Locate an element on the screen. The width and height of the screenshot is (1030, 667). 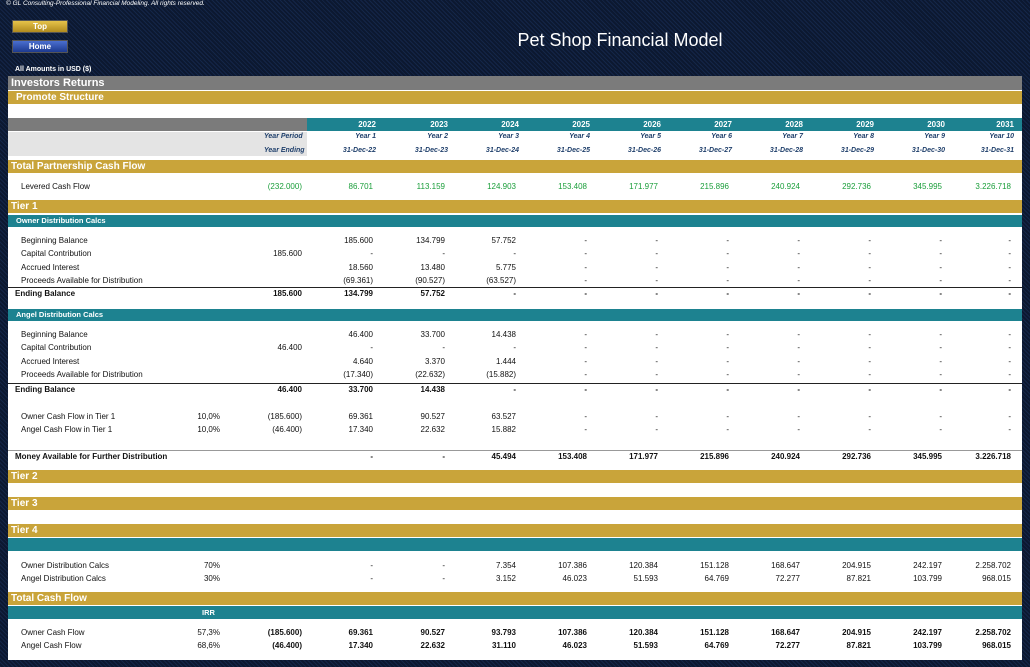
tier3-band: Tier 3 is located at coordinates (515, 503).